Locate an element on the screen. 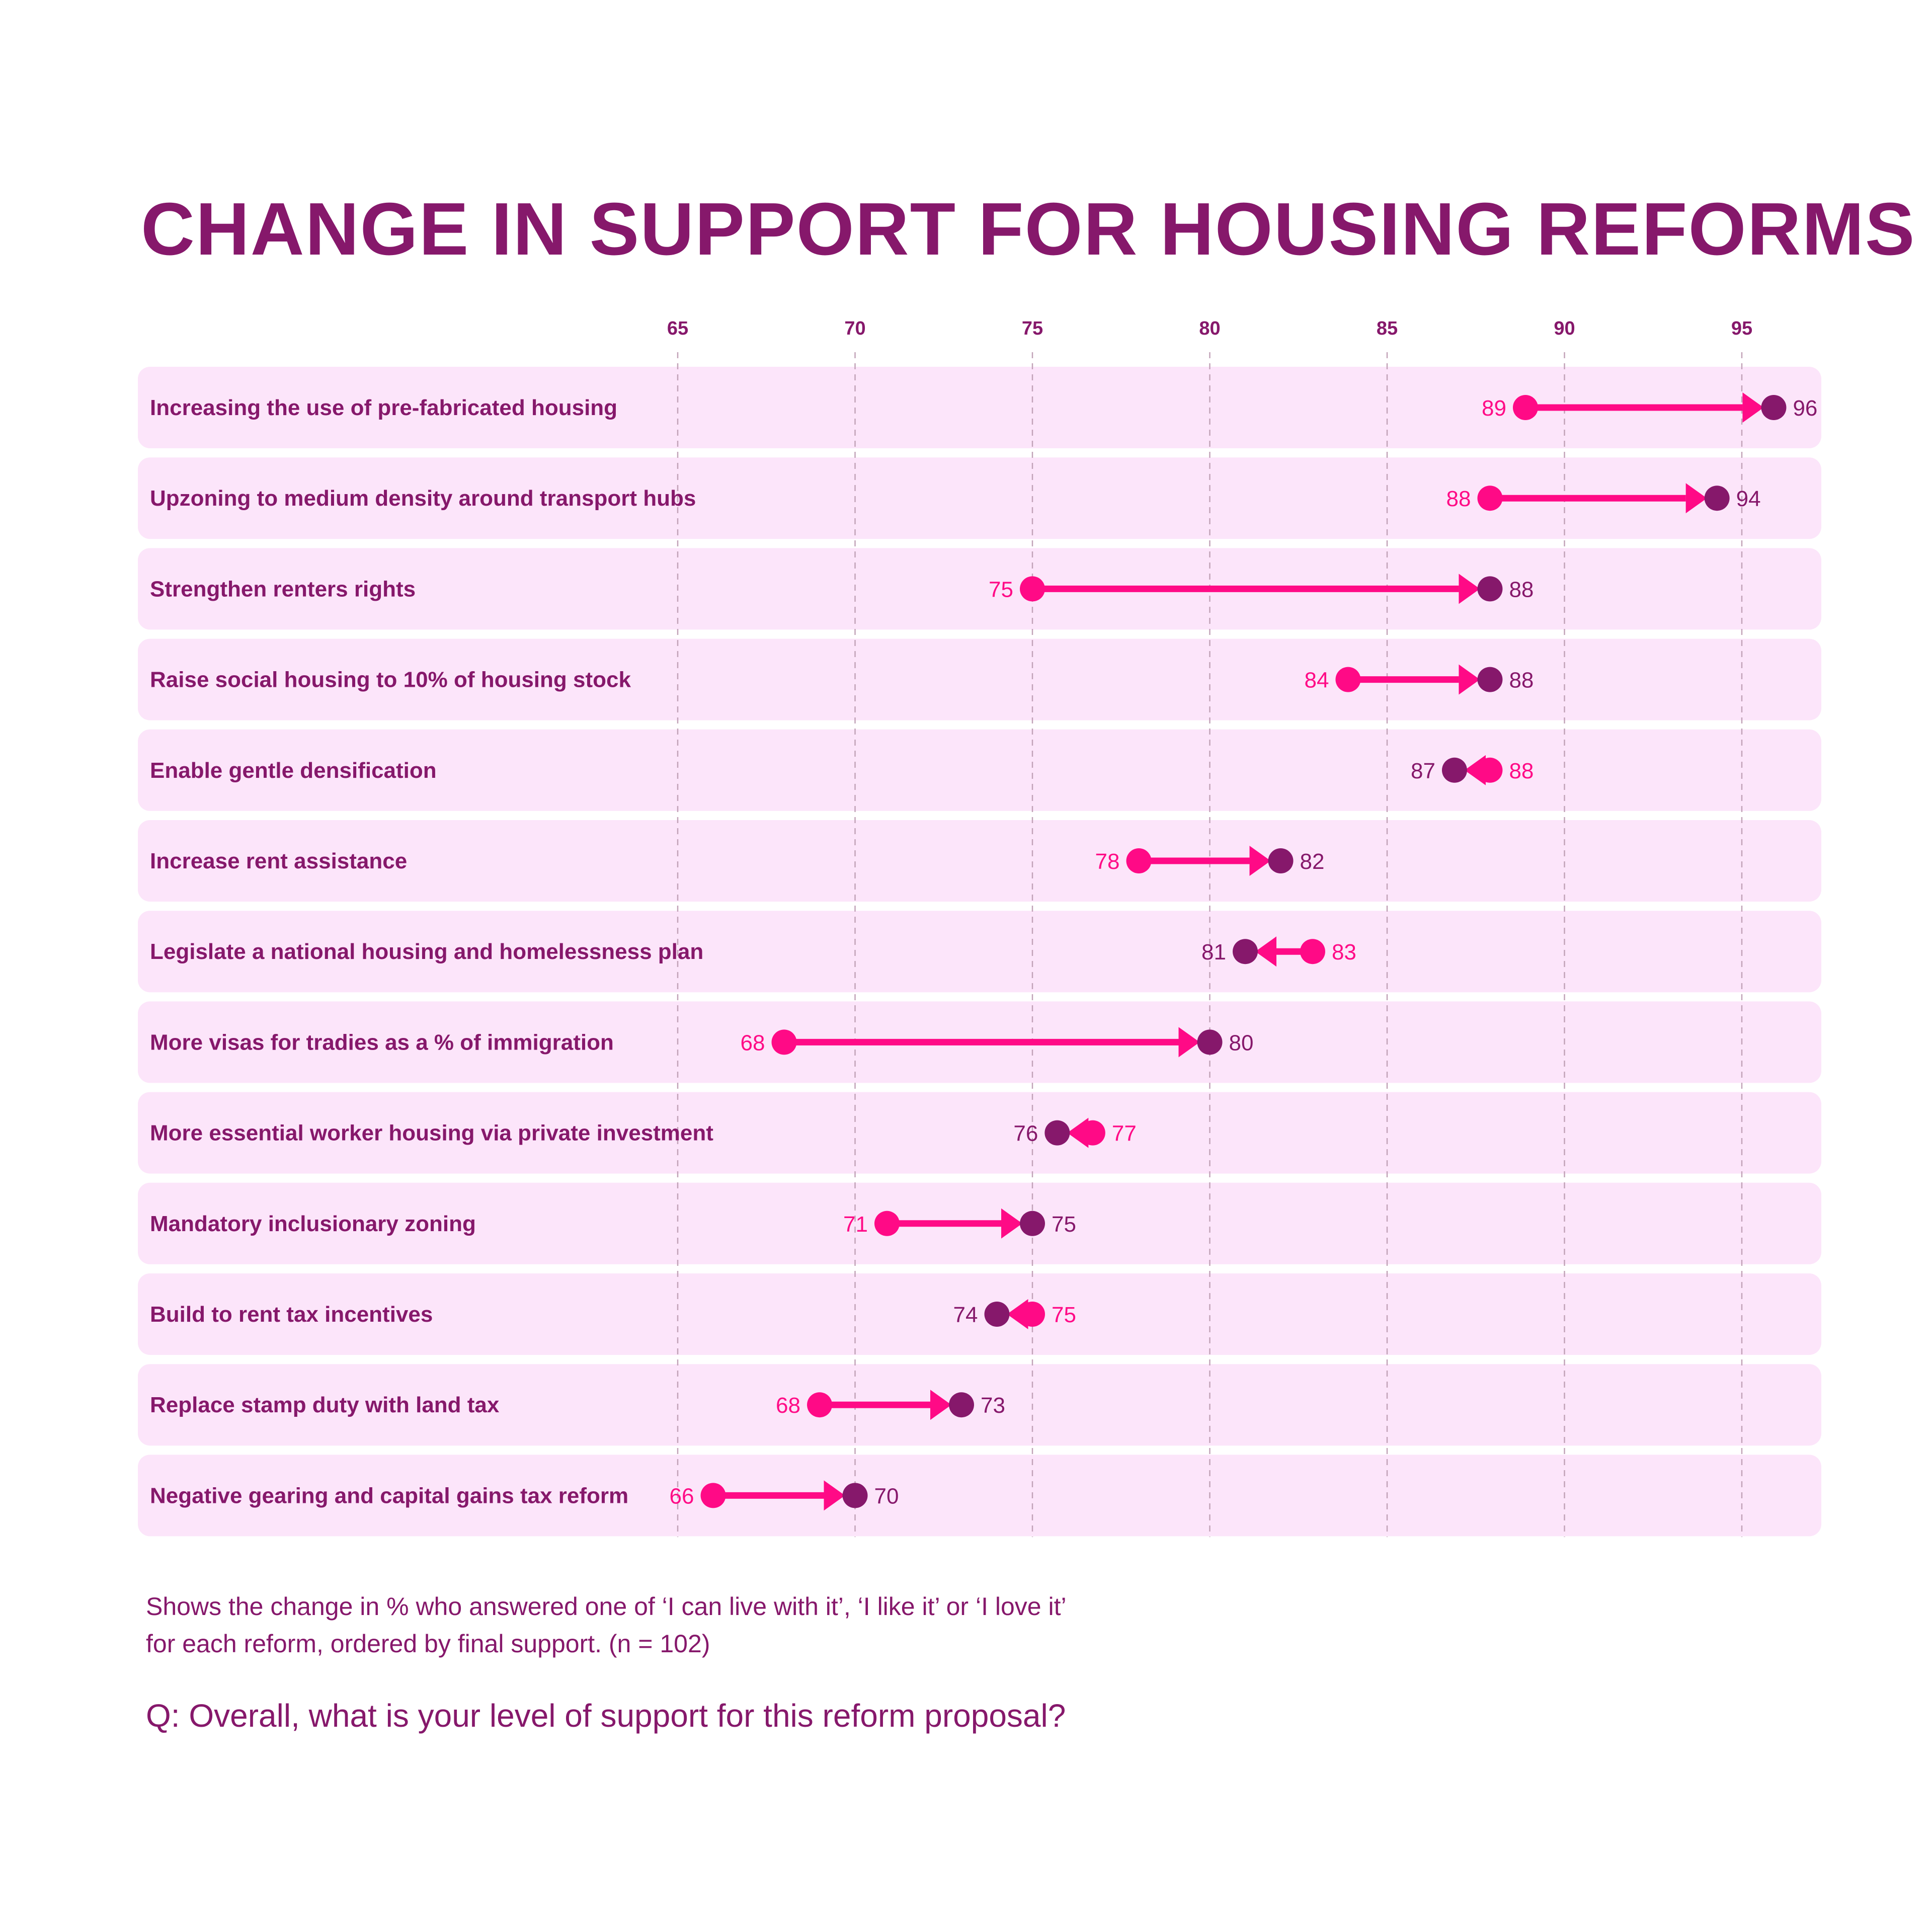 This screenshot has width=1932, height=1932. x-tick-label: 80 is located at coordinates (1210, 328).